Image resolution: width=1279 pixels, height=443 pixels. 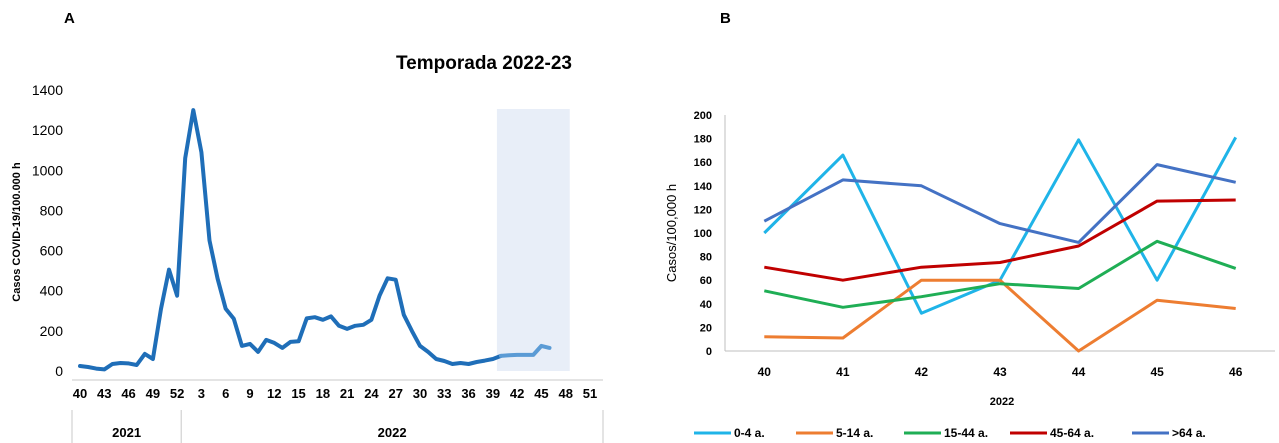 What do you see at coordinates (703, 210) in the screenshot?
I see `y-tick-label: 120` at bounding box center [703, 210].